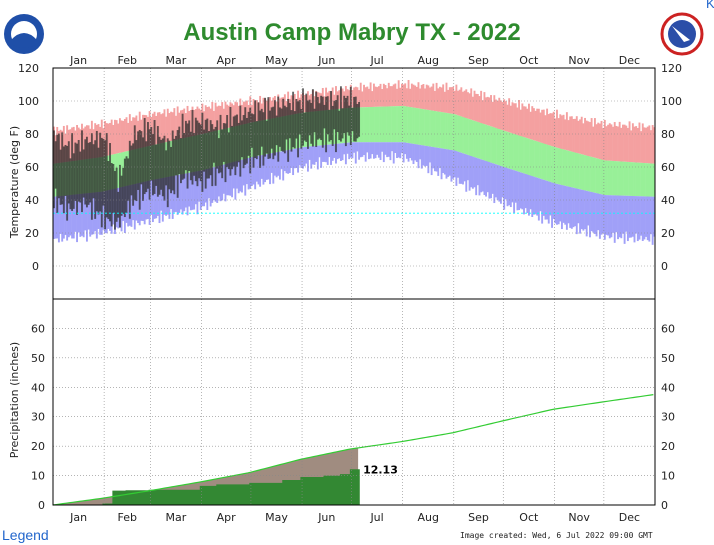  I want to click on temp-tick-right: 40, so click(668, 200).